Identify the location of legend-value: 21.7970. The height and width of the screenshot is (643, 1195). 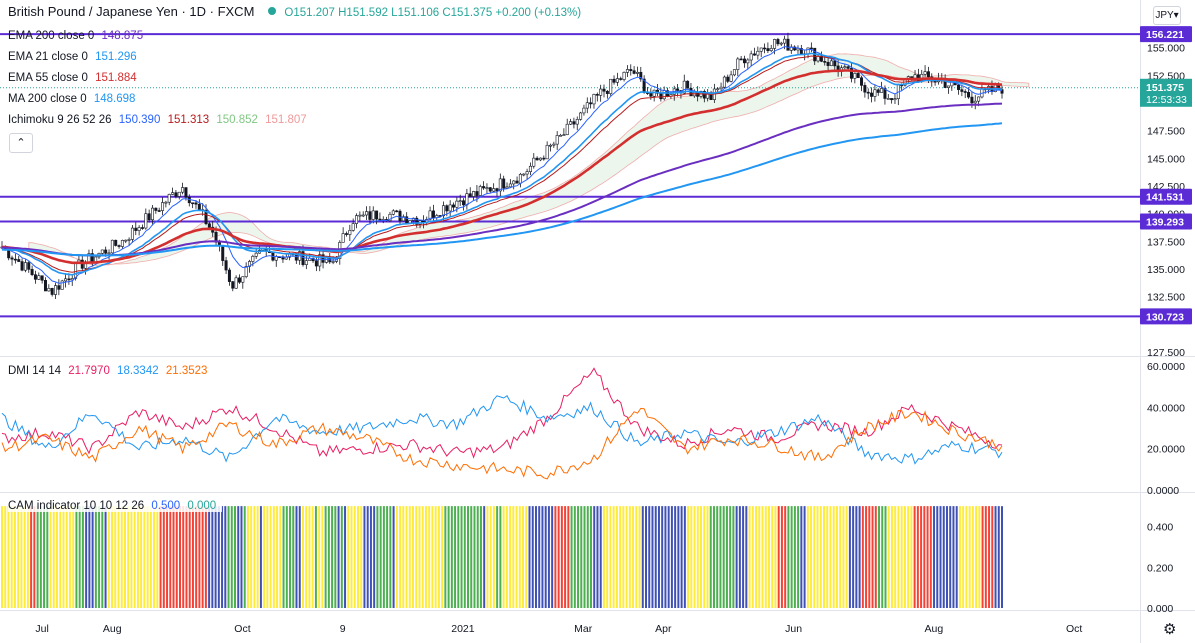
(89, 371).